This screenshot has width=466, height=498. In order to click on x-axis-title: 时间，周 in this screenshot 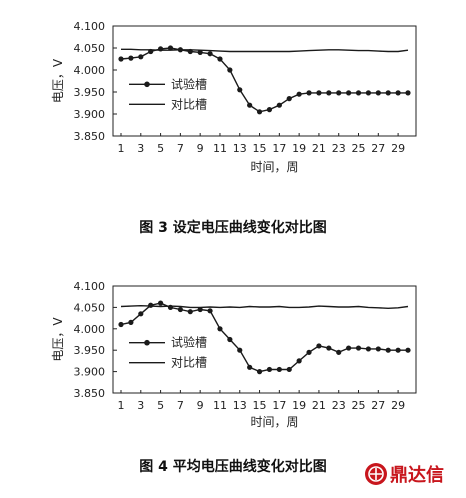, I will do `click(274, 422)`.